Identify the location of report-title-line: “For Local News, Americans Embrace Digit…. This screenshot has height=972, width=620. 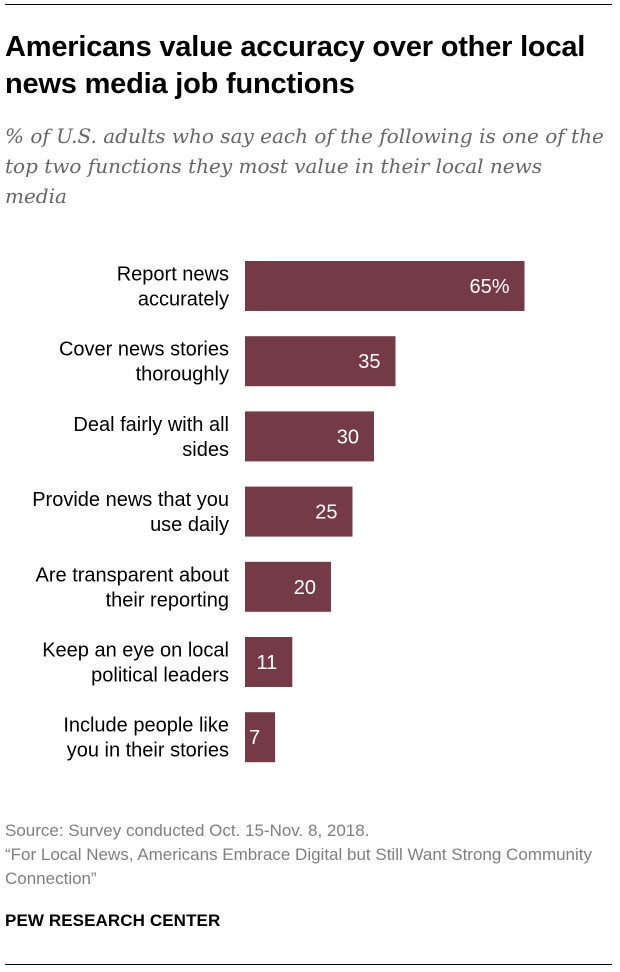
(299, 866).